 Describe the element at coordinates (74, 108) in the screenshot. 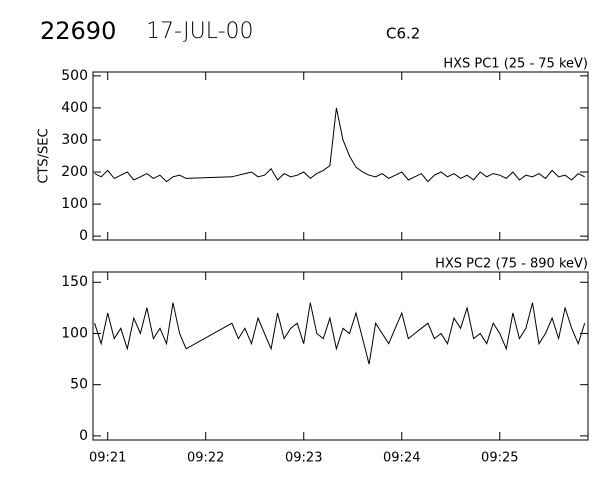

I see `y-tick-label: 400` at that location.